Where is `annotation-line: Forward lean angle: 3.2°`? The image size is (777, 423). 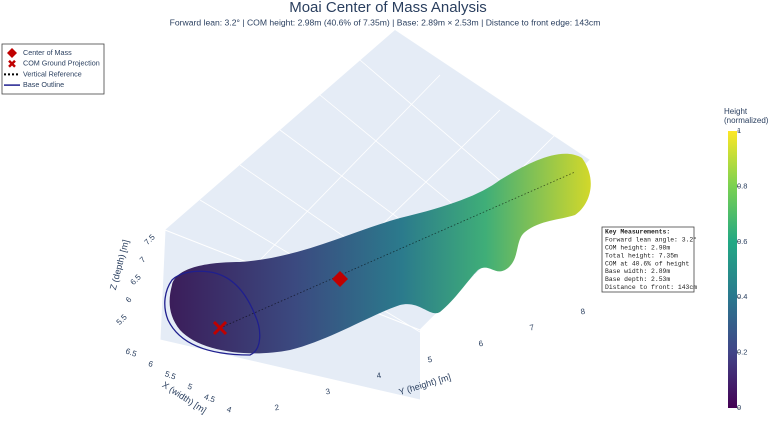 annotation-line: Forward lean angle: 3.2° is located at coordinates (651, 240).